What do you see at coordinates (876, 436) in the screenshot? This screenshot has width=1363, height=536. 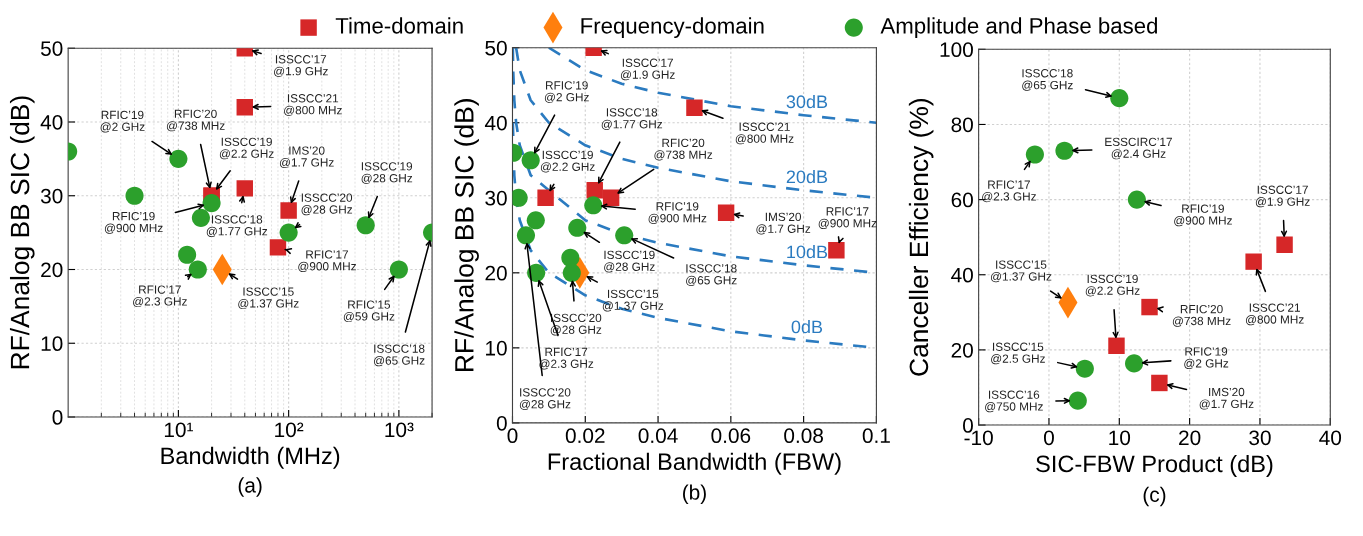 I see `x-tick-label: 0.1` at bounding box center [876, 436].